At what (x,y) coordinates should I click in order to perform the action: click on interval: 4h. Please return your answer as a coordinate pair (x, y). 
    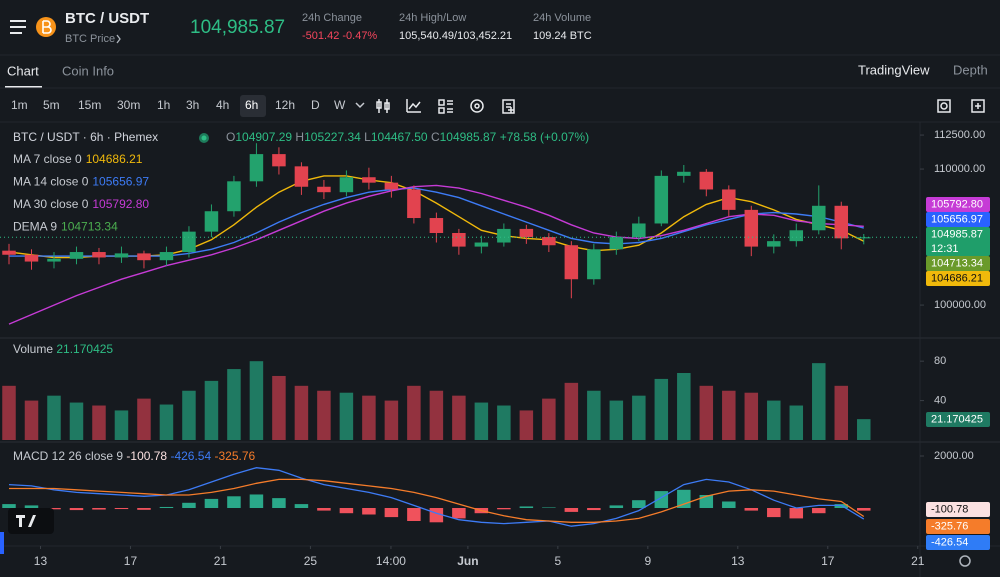
    Looking at the image, I should click on (222, 105).